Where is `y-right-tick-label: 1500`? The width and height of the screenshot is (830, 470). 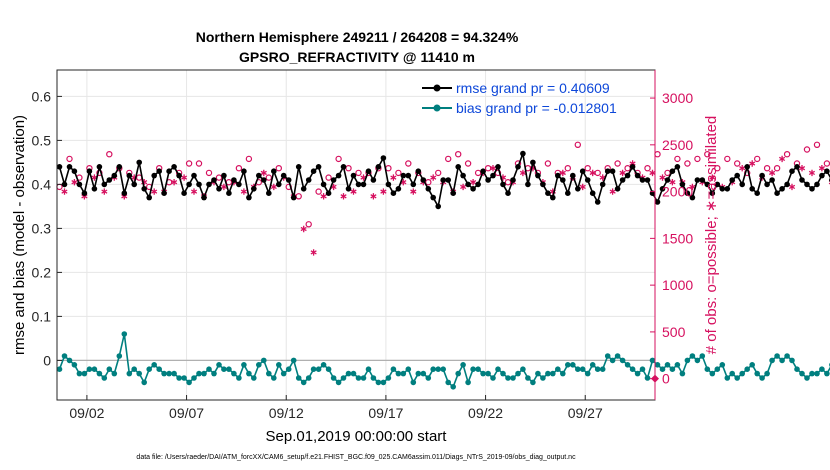
y-right-tick-label: 1500 is located at coordinates (677, 238).